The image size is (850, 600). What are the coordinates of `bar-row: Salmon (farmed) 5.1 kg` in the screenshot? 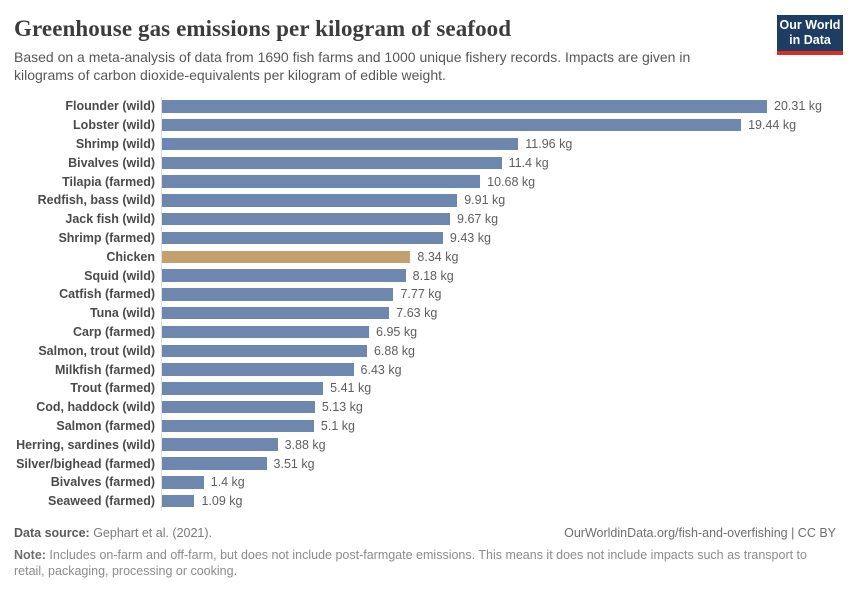 It's located at (425, 426).